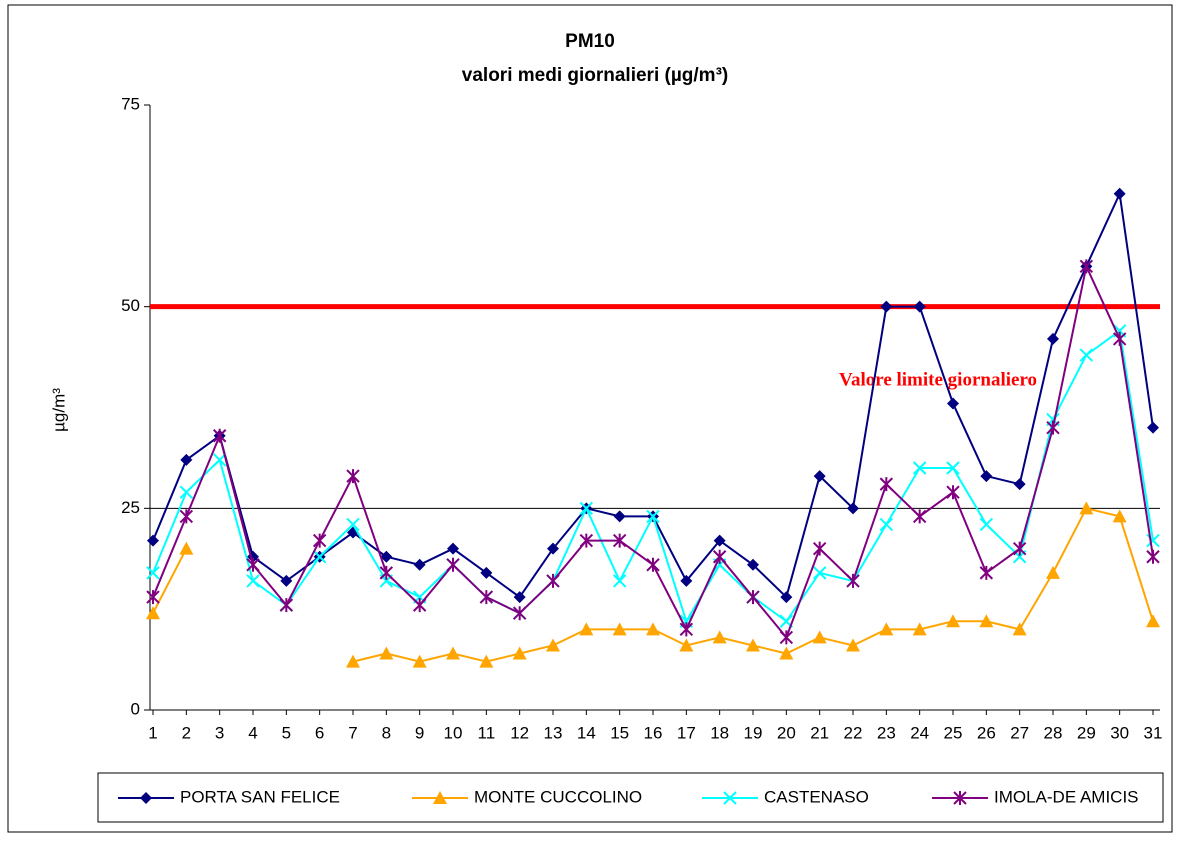 Image resolution: width=1180 pixels, height=845 pixels. I want to click on x-tick-label: 15, so click(619, 732).